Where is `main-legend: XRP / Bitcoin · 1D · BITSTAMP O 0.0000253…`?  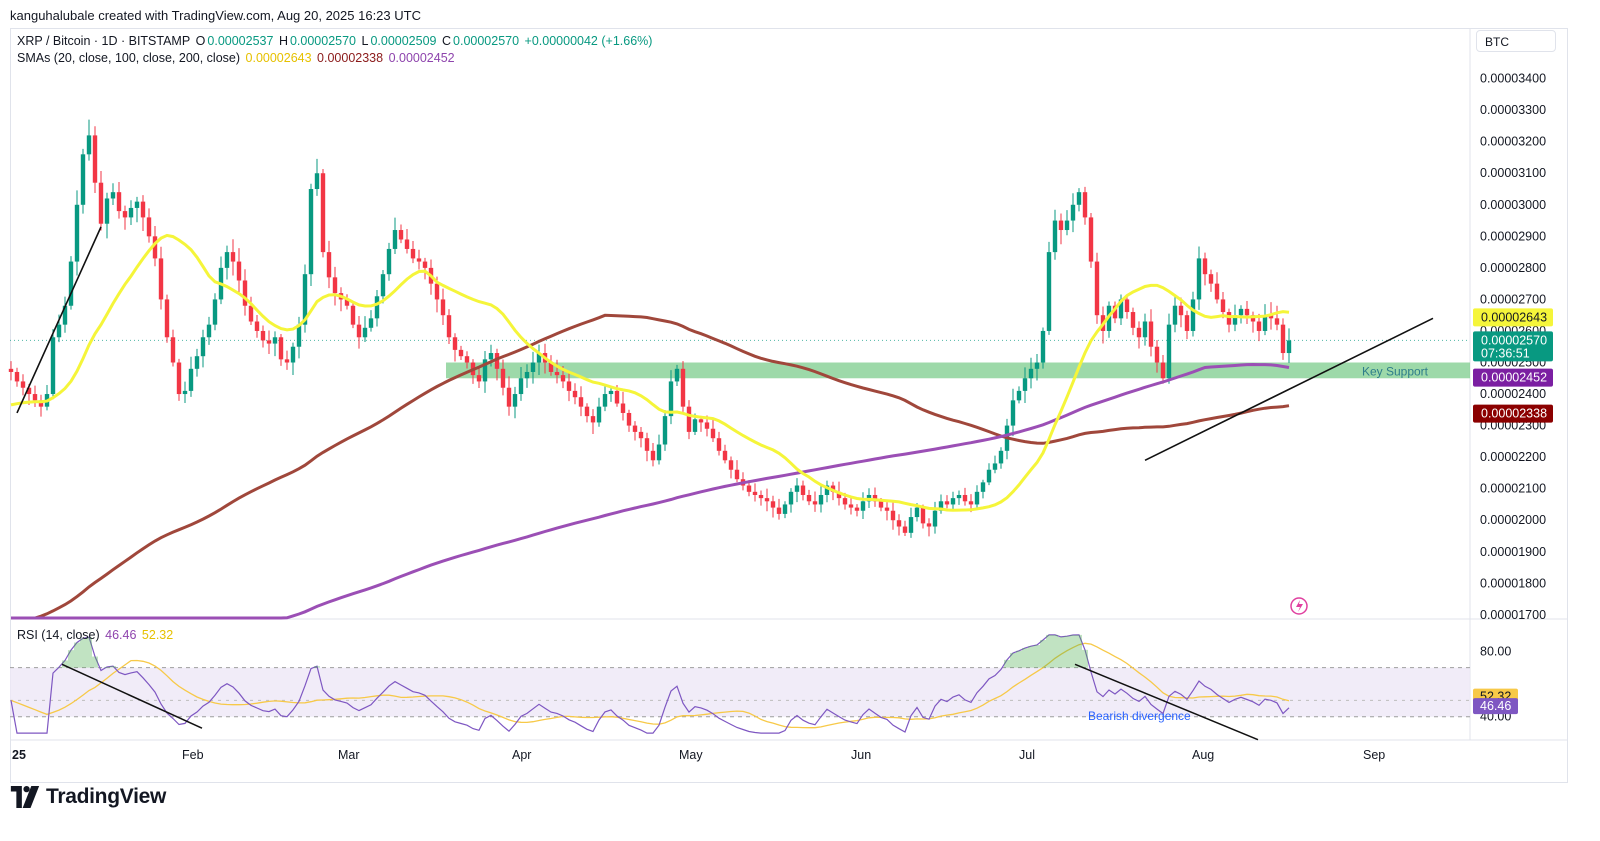
main-legend: XRP / Bitcoin · 1D · BITSTAMP O 0.0000253… is located at coordinates (335, 41).